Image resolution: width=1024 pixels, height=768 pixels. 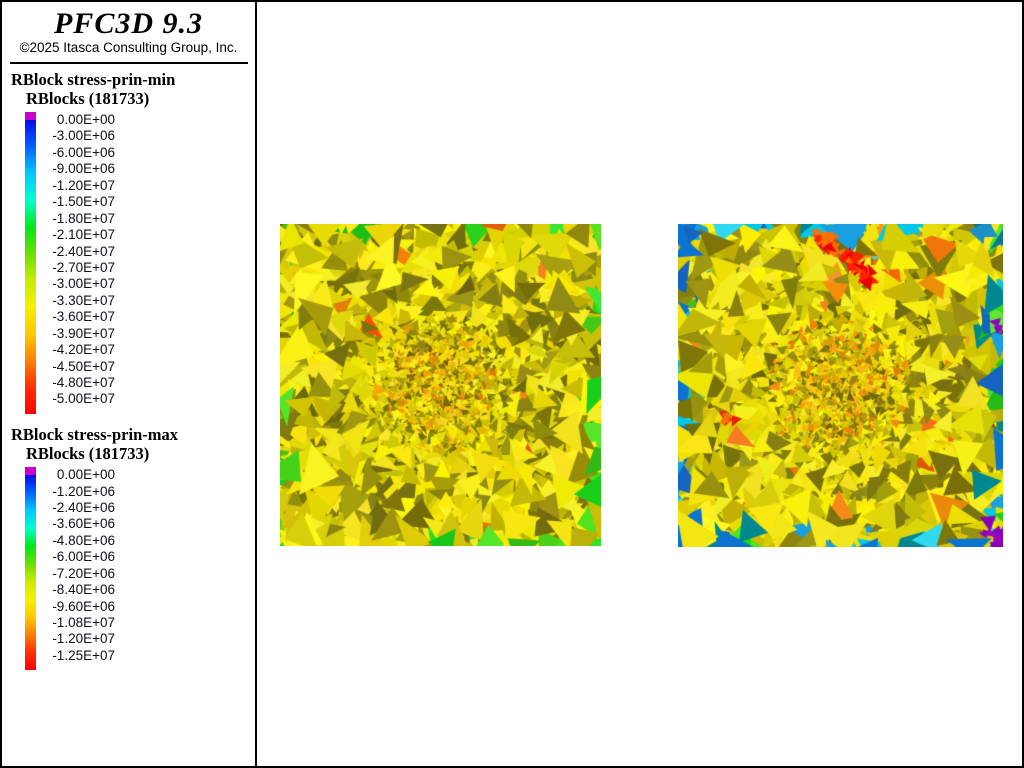 What do you see at coordinates (83, 540) in the screenshot?
I see `legend-value: -4.80E+06` at bounding box center [83, 540].